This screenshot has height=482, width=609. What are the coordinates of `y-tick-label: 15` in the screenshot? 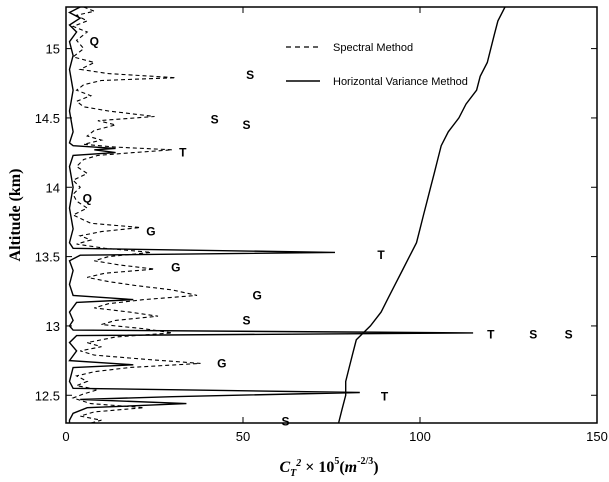 It's located at (53, 49).